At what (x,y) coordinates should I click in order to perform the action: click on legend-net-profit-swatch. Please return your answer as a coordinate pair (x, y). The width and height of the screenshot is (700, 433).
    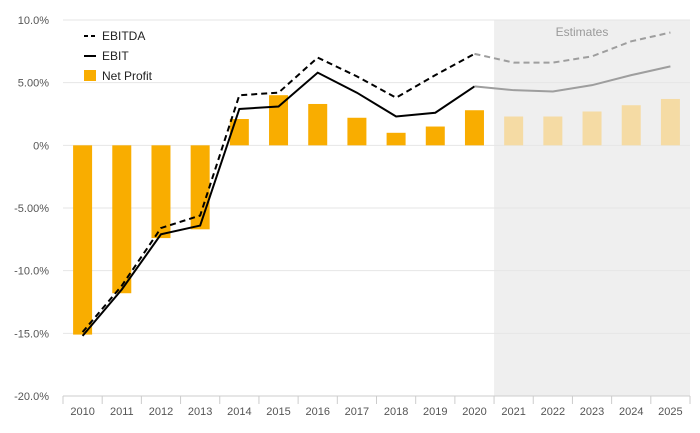
    Looking at the image, I should click on (90, 75).